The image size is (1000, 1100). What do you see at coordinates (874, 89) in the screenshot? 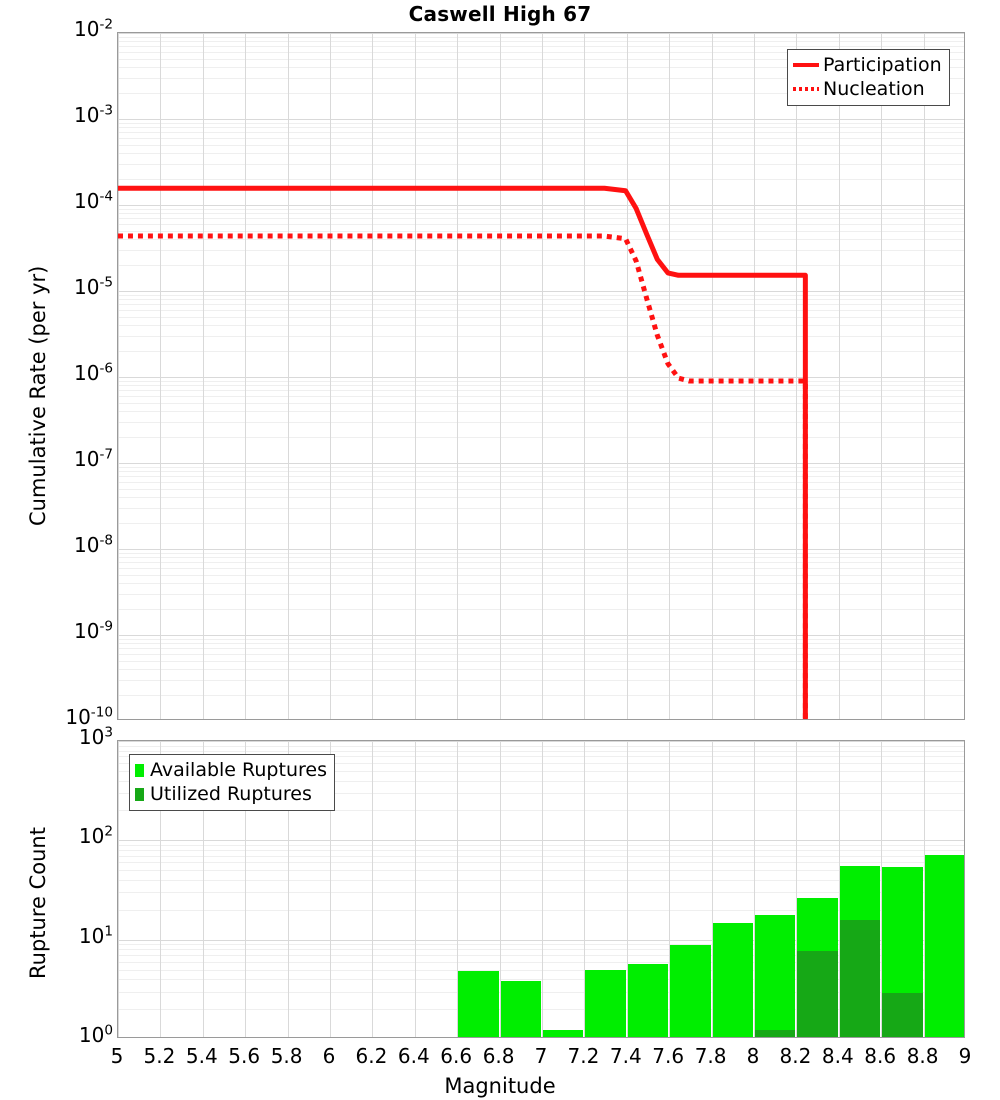
I see `legend-label: Nucleation` at bounding box center [874, 89].